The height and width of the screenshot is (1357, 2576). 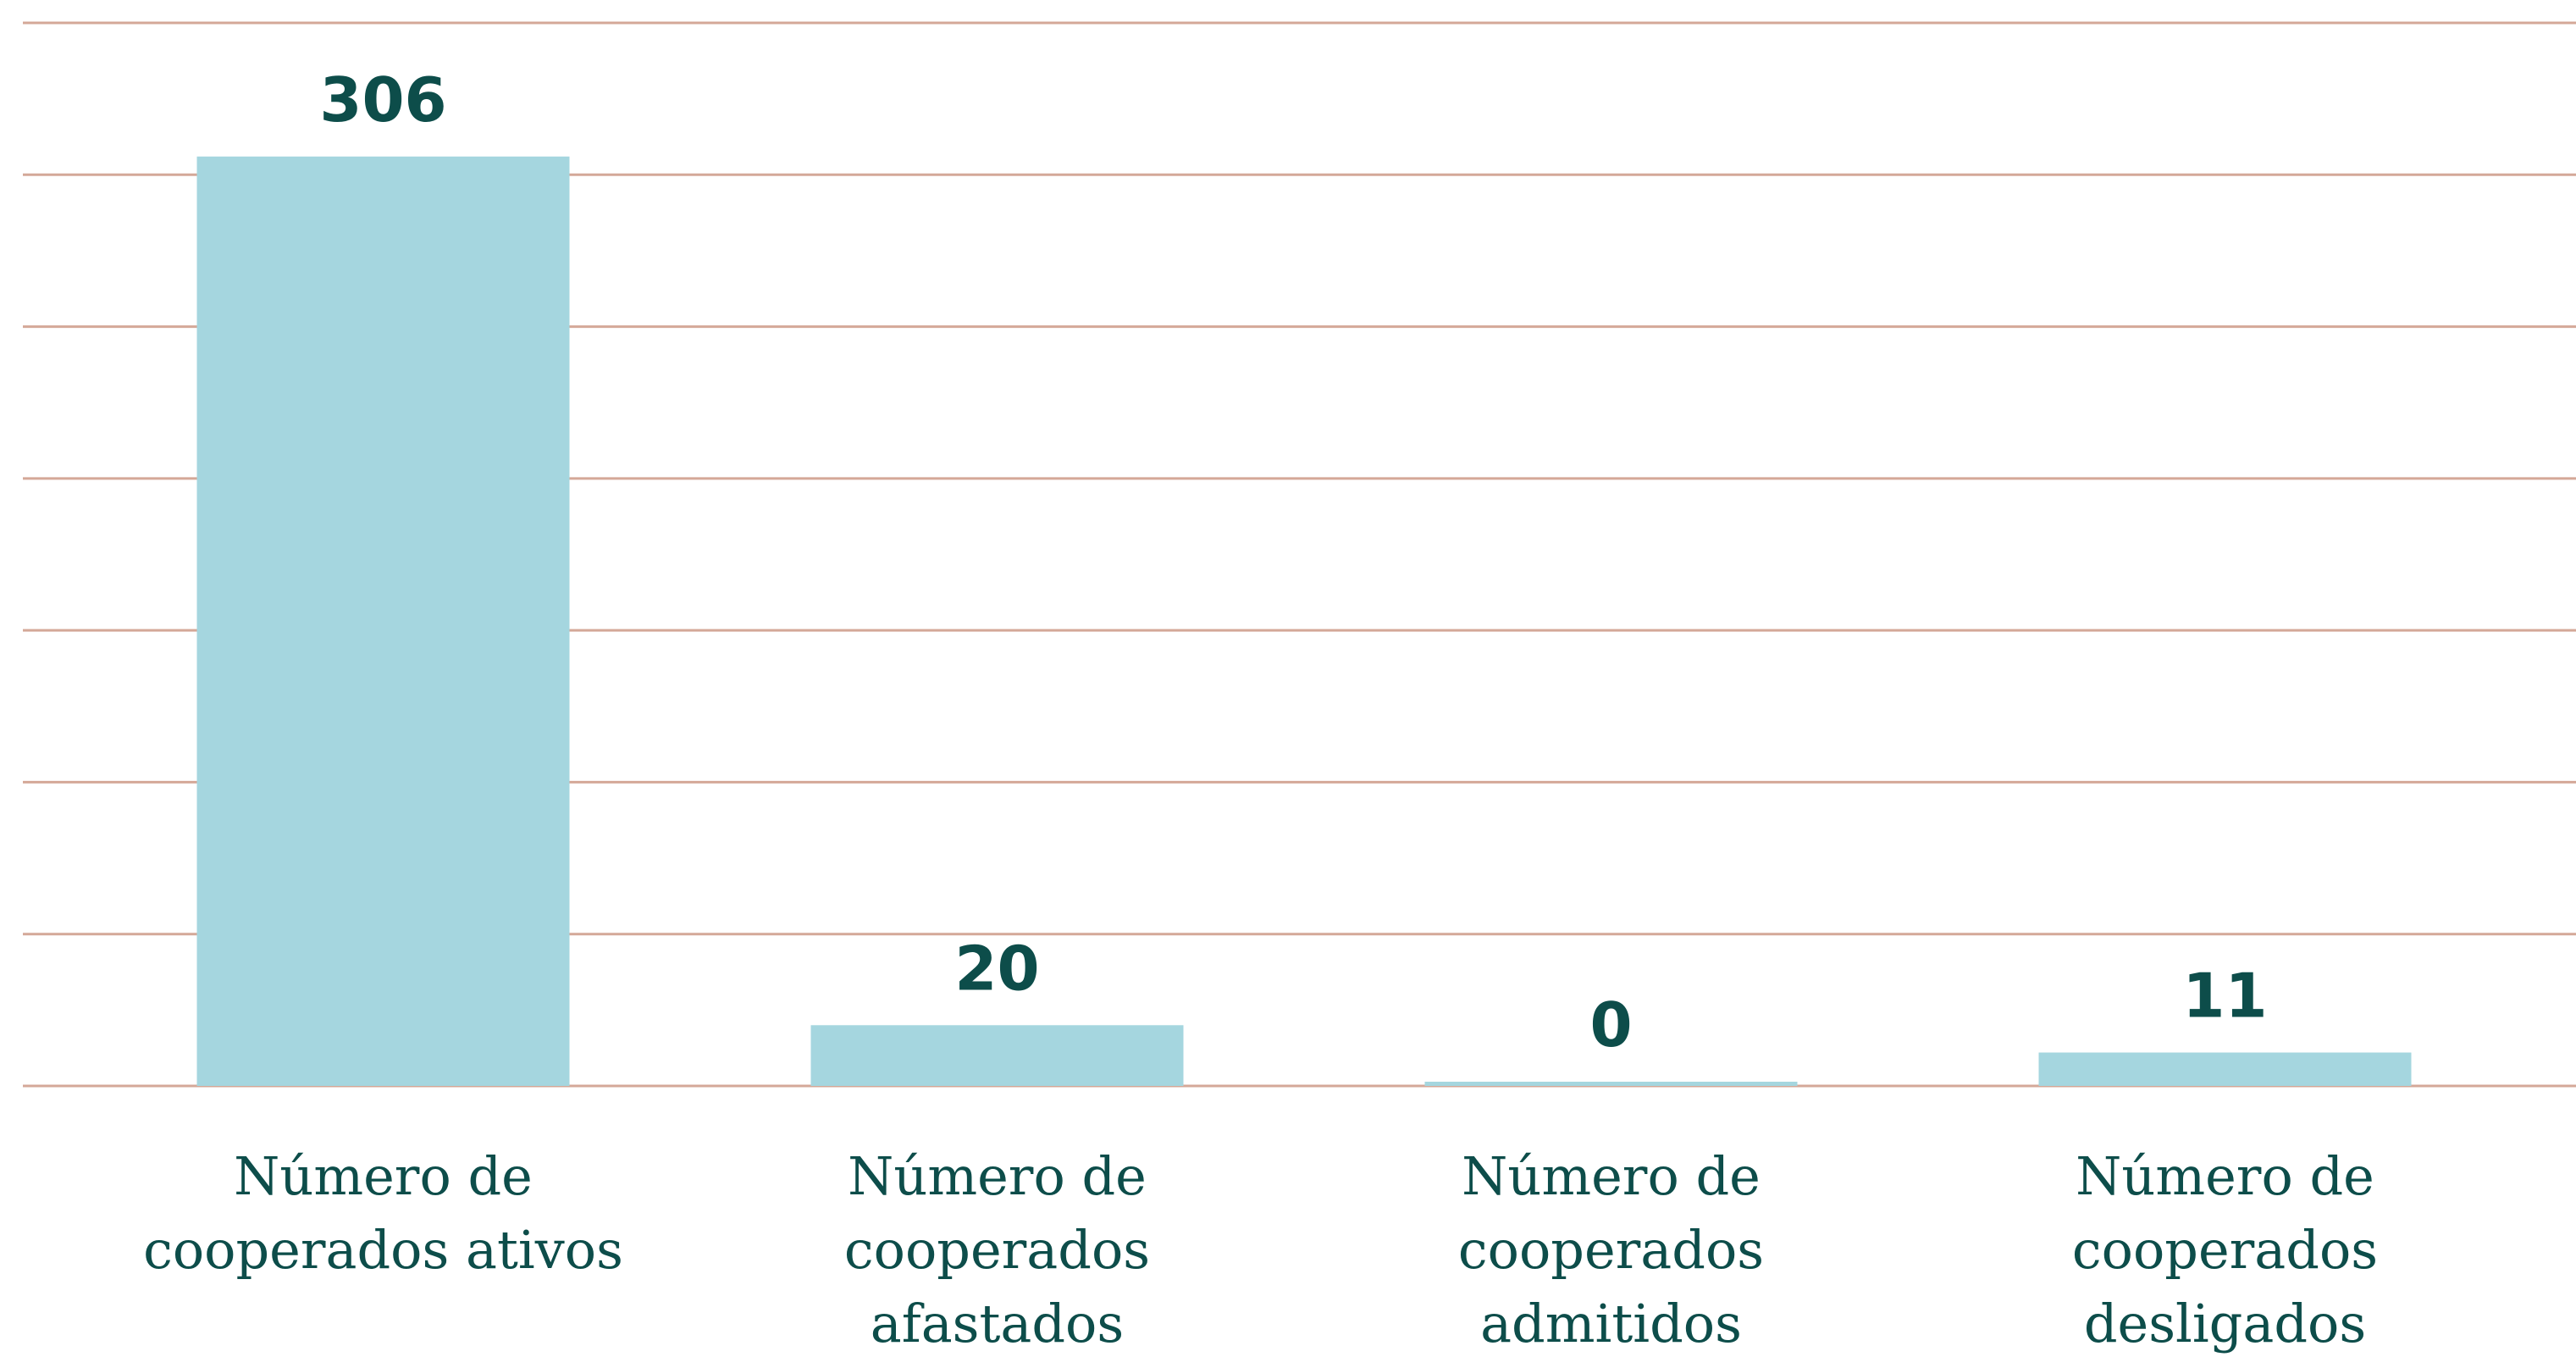 I want to click on x-tick-label: Número de cooperados admitidos, so click(x=1611, y=1249).